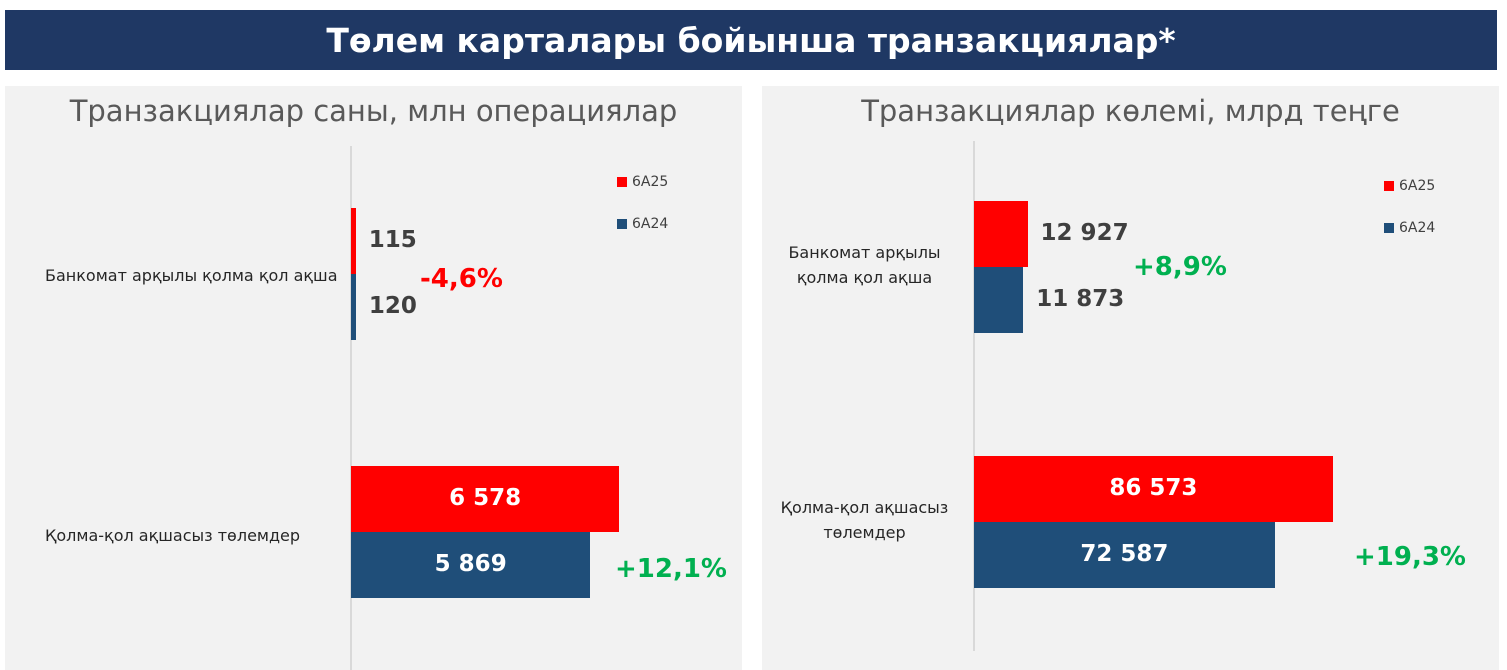  What do you see at coordinates (392, 306) in the screenshot?
I see `data-label: 120` at bounding box center [392, 306].